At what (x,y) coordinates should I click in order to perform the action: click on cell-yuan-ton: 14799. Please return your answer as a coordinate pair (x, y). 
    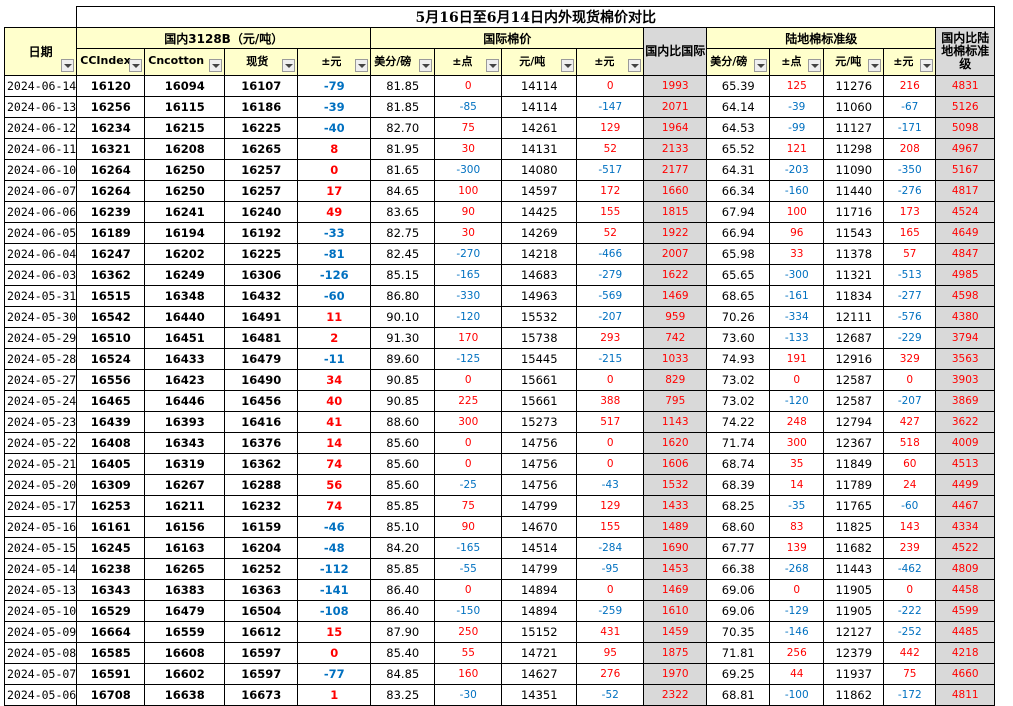
    Looking at the image, I should click on (539, 569).